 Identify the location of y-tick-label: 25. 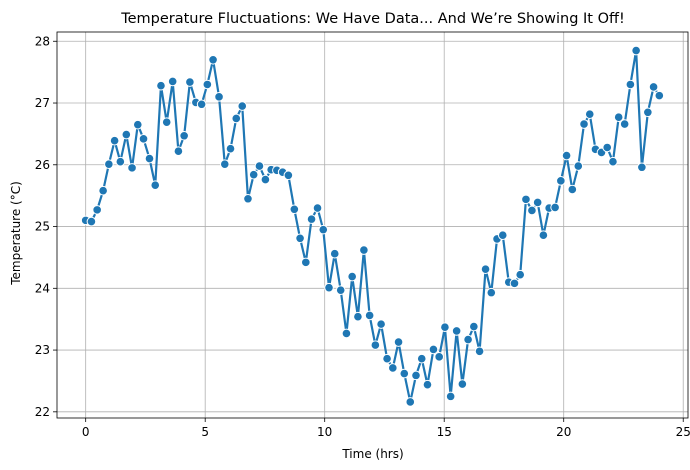
(42, 227).